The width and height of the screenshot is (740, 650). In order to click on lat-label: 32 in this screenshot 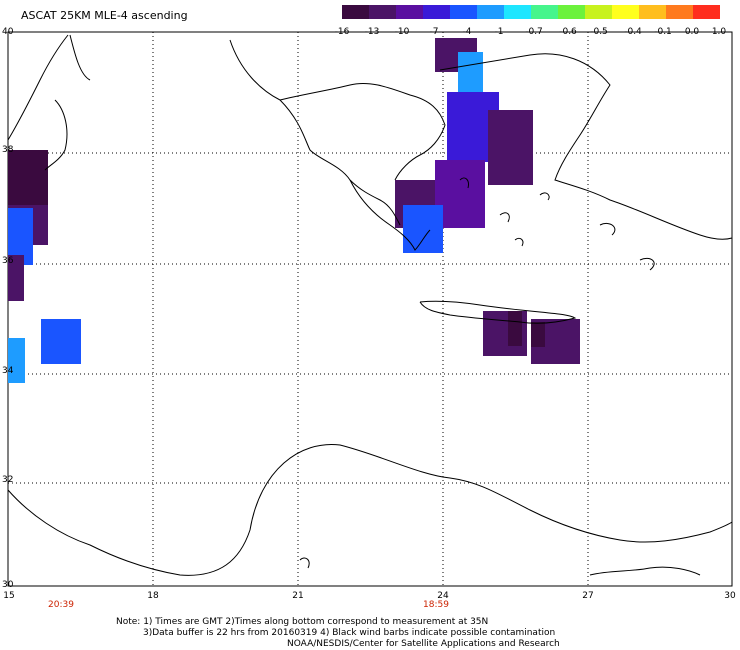, I will do `click(8, 480)`.